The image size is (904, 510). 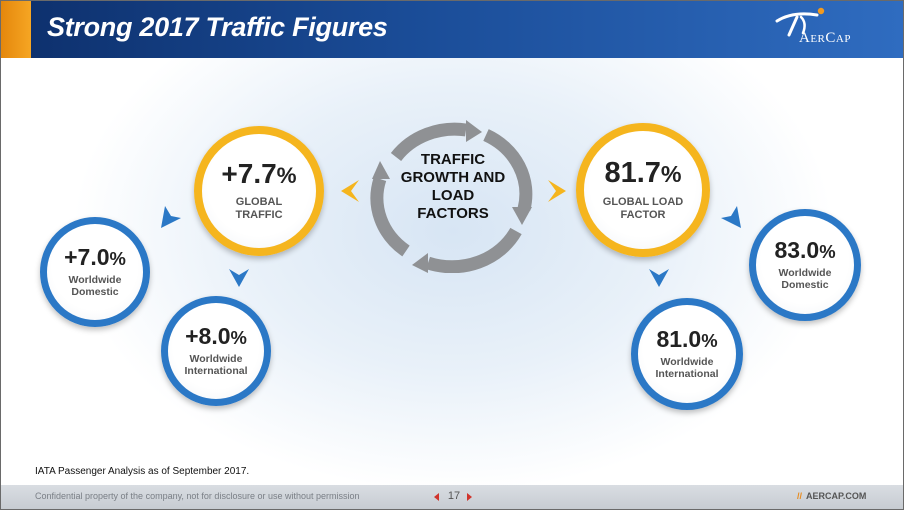 I want to click on center-label: TRAFFIC GROWTH AND LOAD FACTORS, so click(x=453, y=186).